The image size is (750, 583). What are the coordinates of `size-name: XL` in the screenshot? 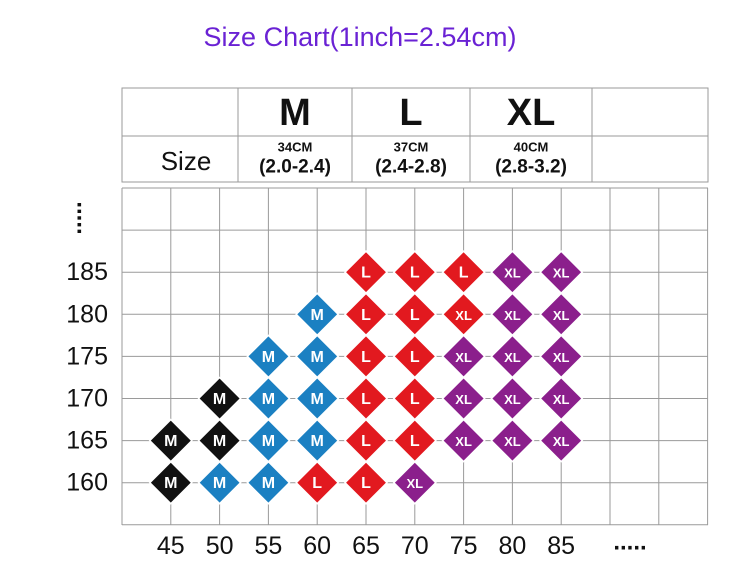 It's located at (531, 113).